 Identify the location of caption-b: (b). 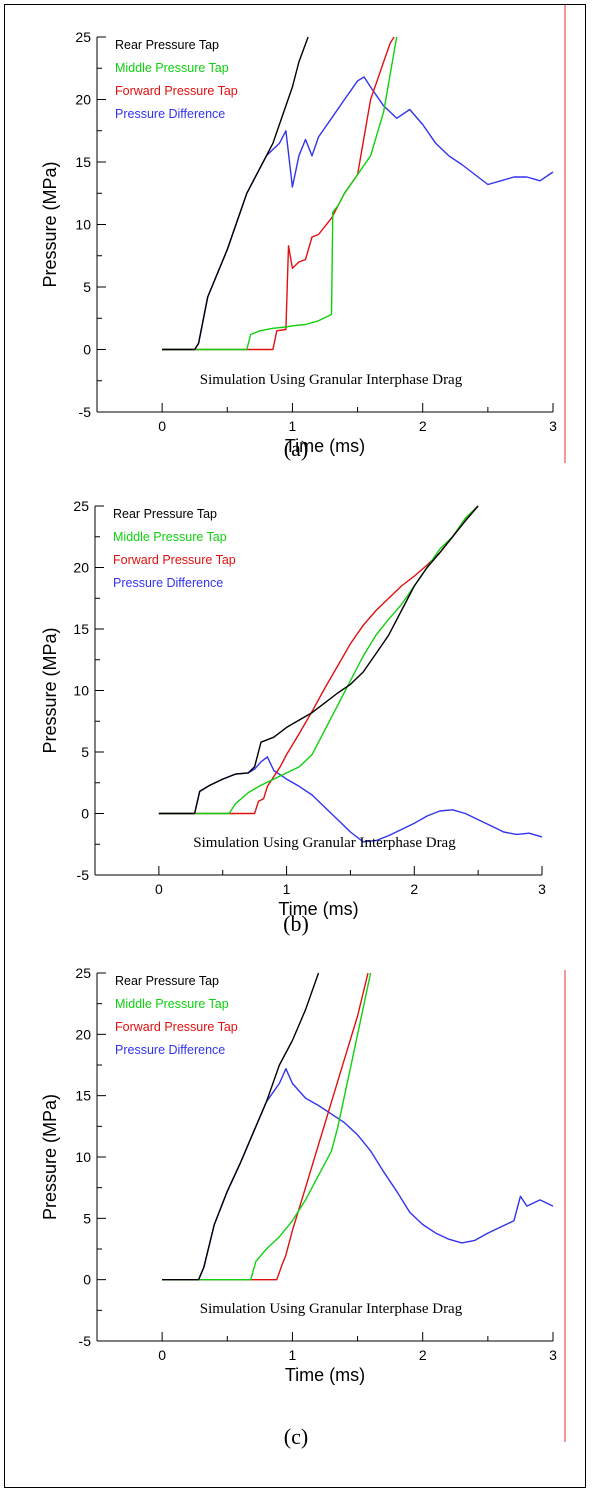
(296, 923).